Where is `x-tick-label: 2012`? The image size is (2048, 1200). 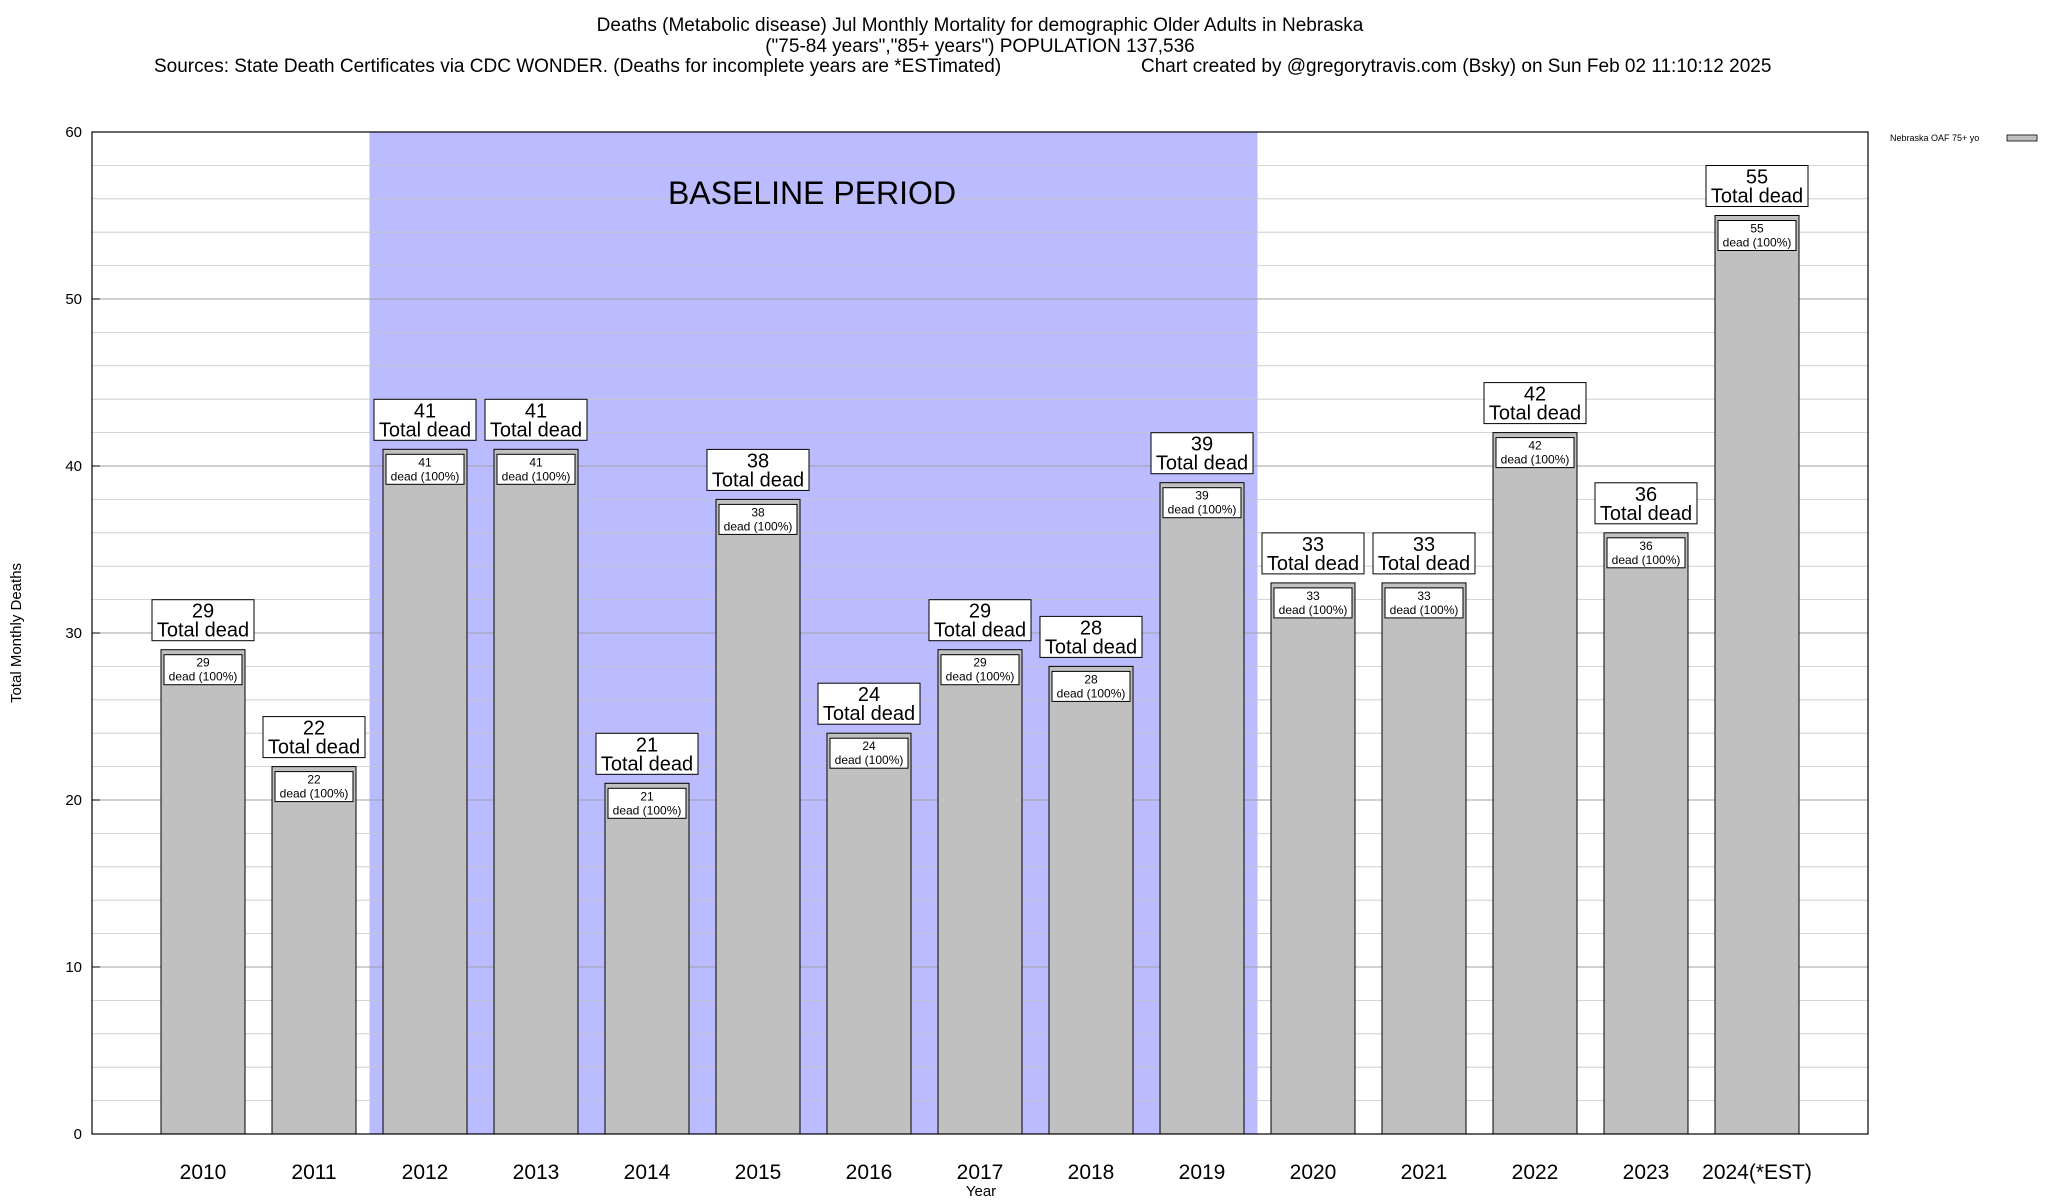
x-tick-label: 2012 is located at coordinates (425, 1172).